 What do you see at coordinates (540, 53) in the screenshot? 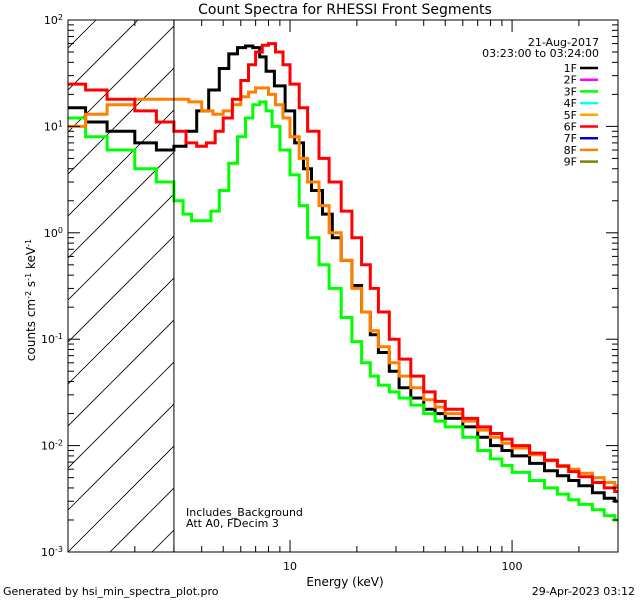
I see `time-range-label: 03:23:00 to 03:24:00` at bounding box center [540, 53].